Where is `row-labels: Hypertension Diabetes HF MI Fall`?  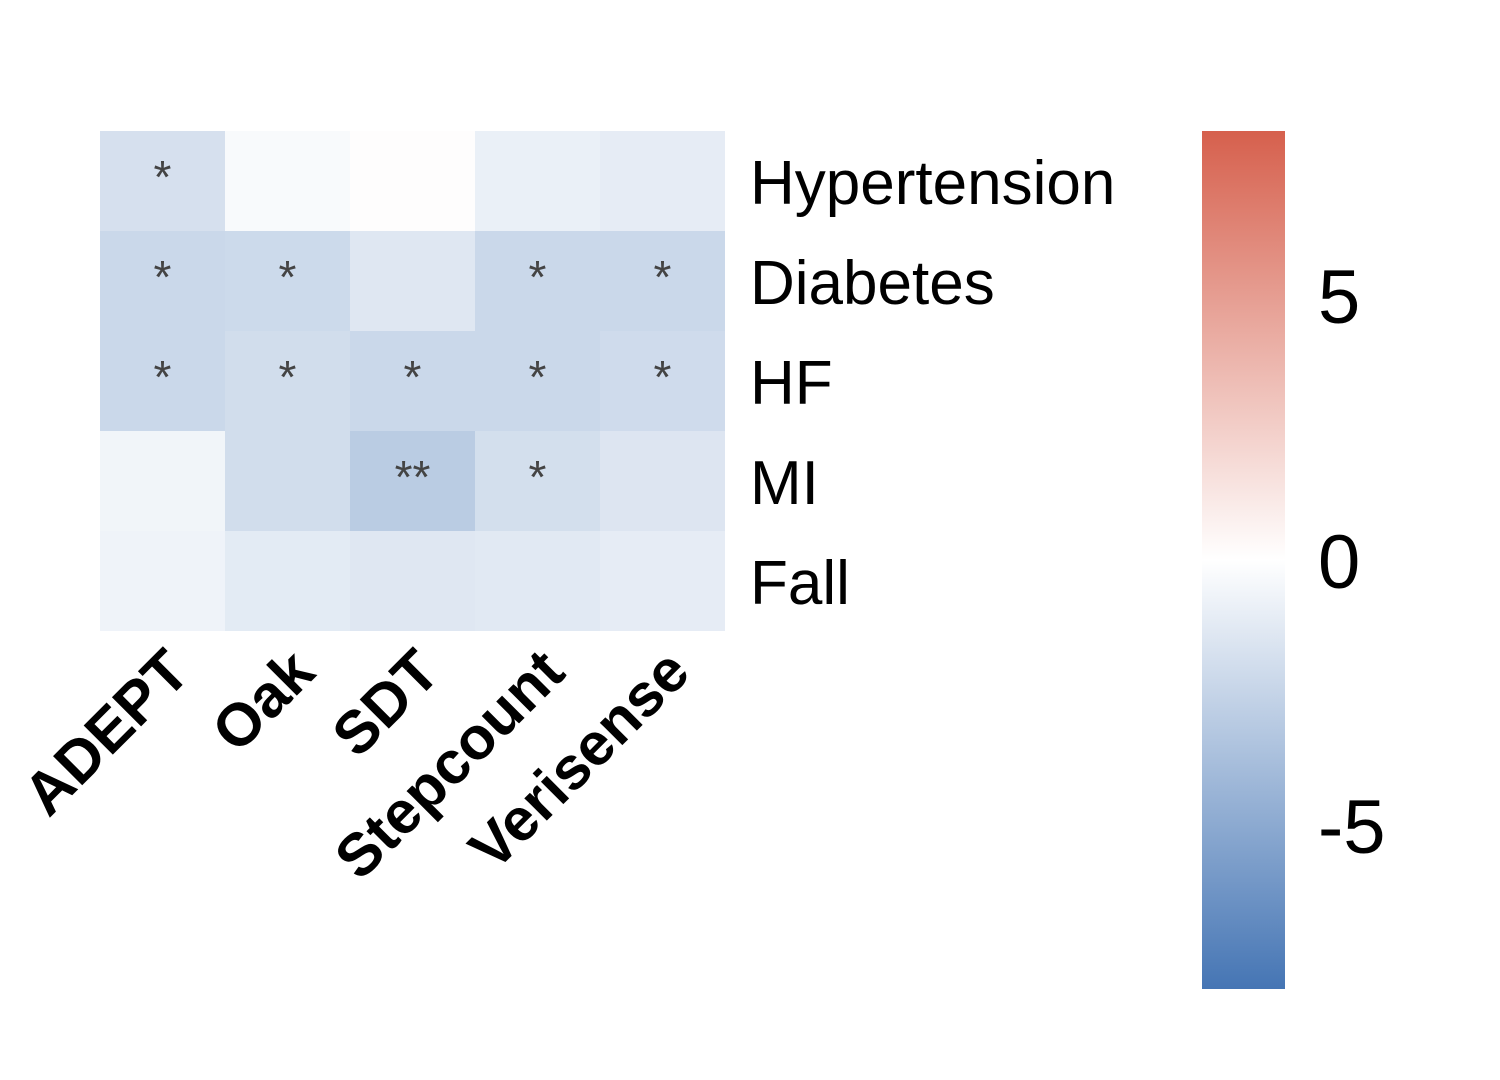 row-labels: Hypertension Diabetes HF MI Fall is located at coordinates (932, 383).